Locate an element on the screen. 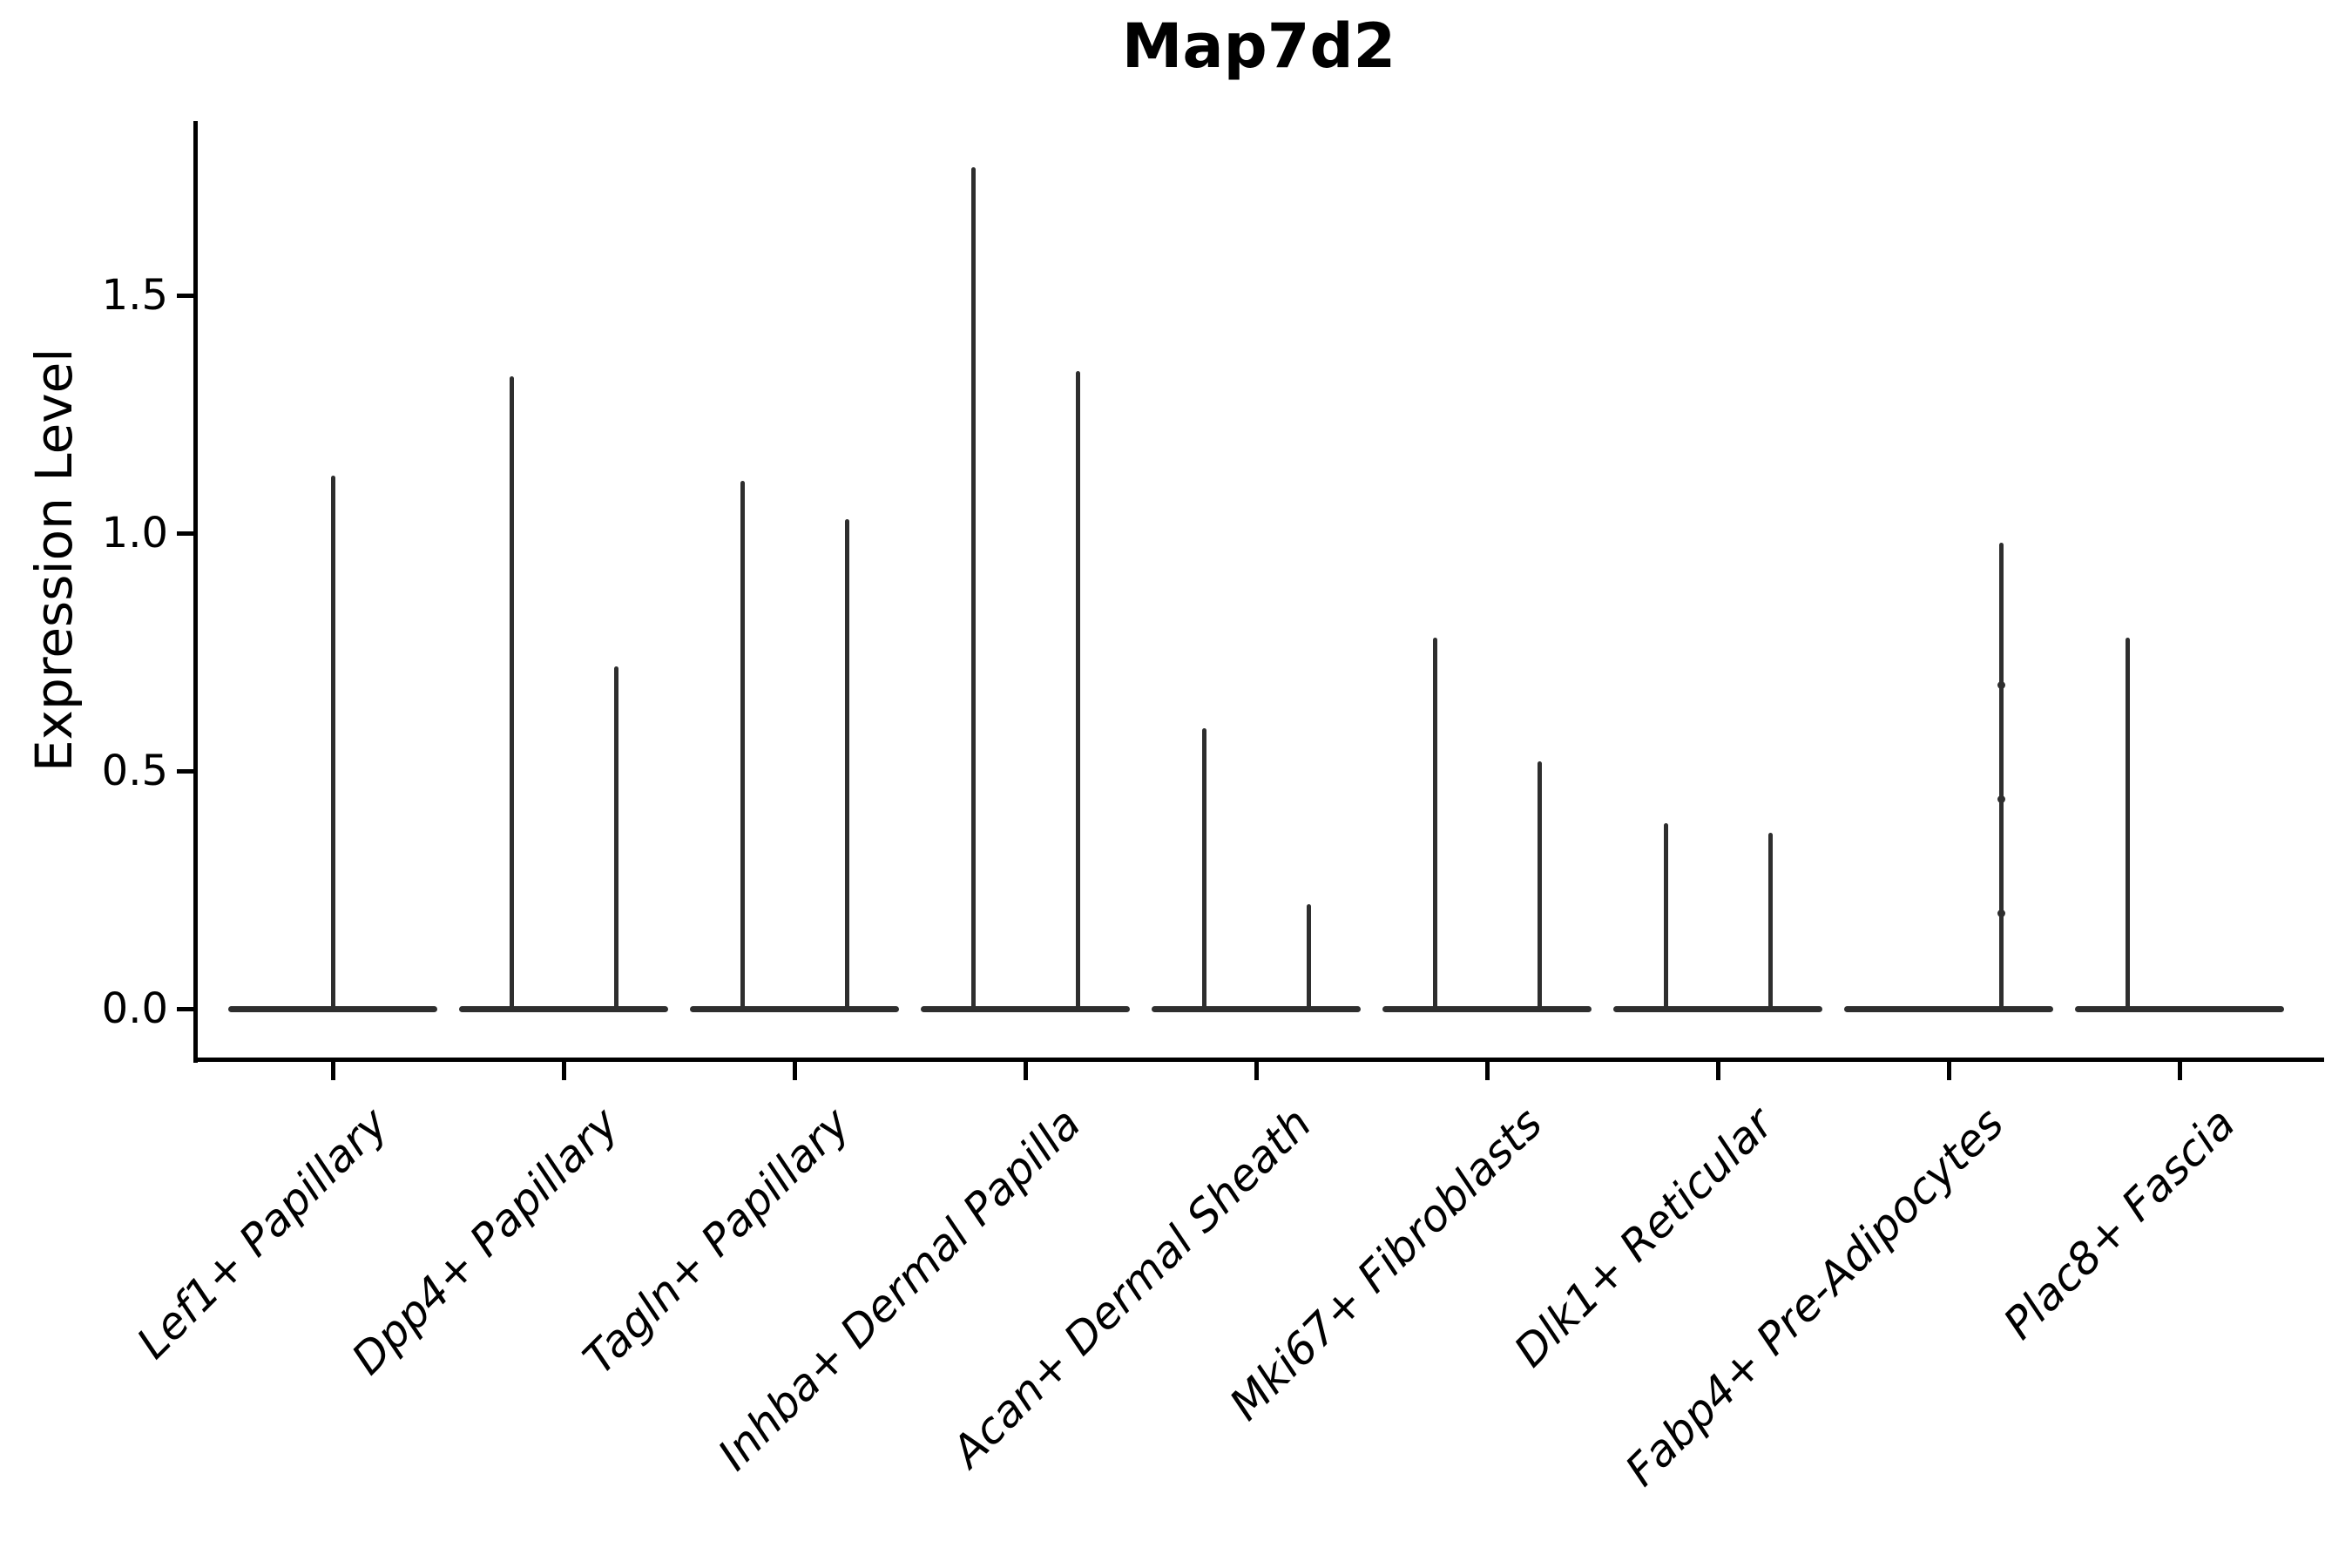 This screenshot has height=1568, width=2352. x-axis-spine is located at coordinates (1258, 1060).